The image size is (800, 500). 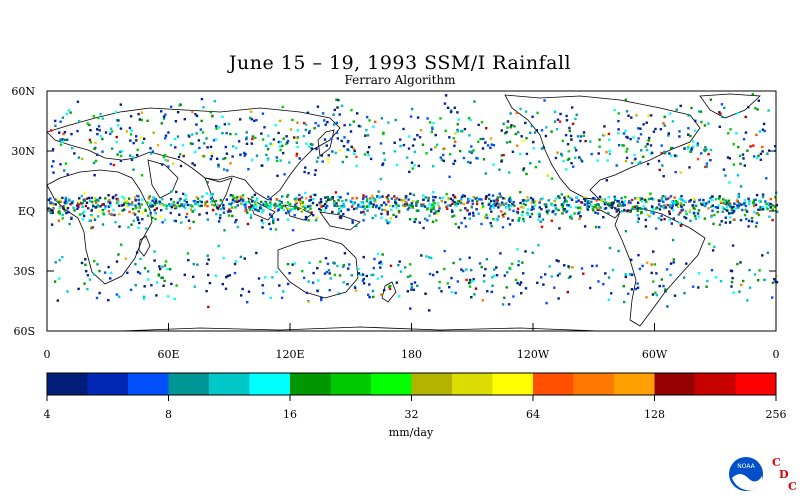 What do you see at coordinates (715, 384) in the screenshot?
I see `colorbar-swatch` at bounding box center [715, 384].